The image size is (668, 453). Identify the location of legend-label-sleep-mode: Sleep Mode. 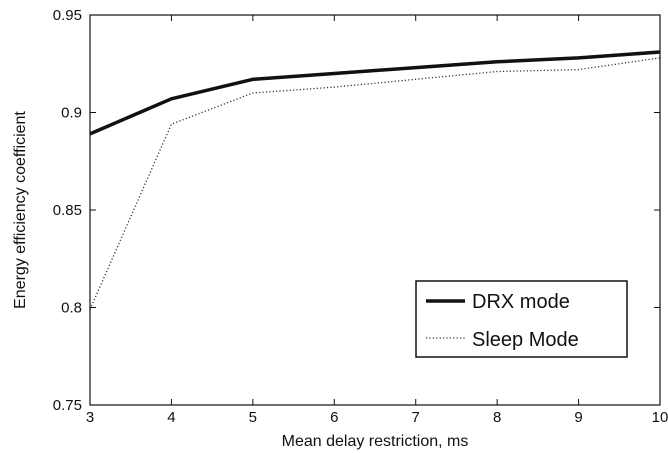
(525, 340).